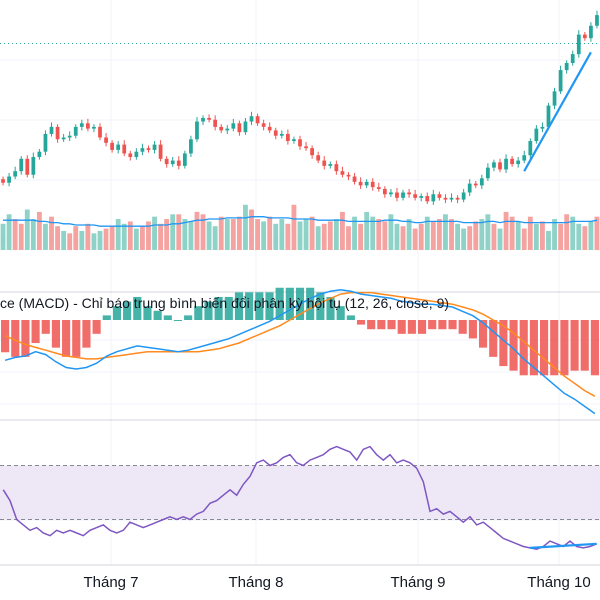 Image resolution: width=600 pixels, height=600 pixels. Describe the element at coordinates (110, 582) in the screenshot. I see `x-tick-label: Tháng 7` at that location.